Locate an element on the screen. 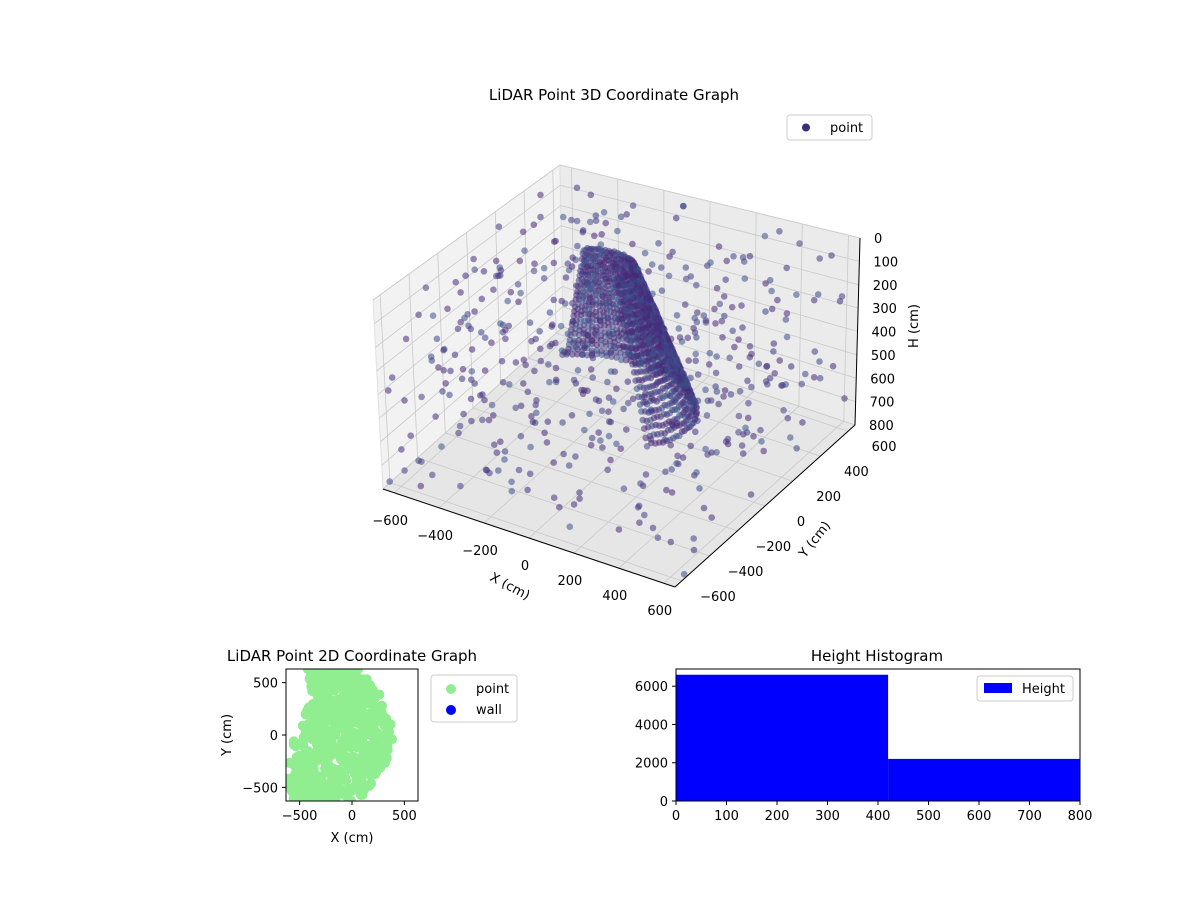  histogram-bar is located at coordinates (782, 737).